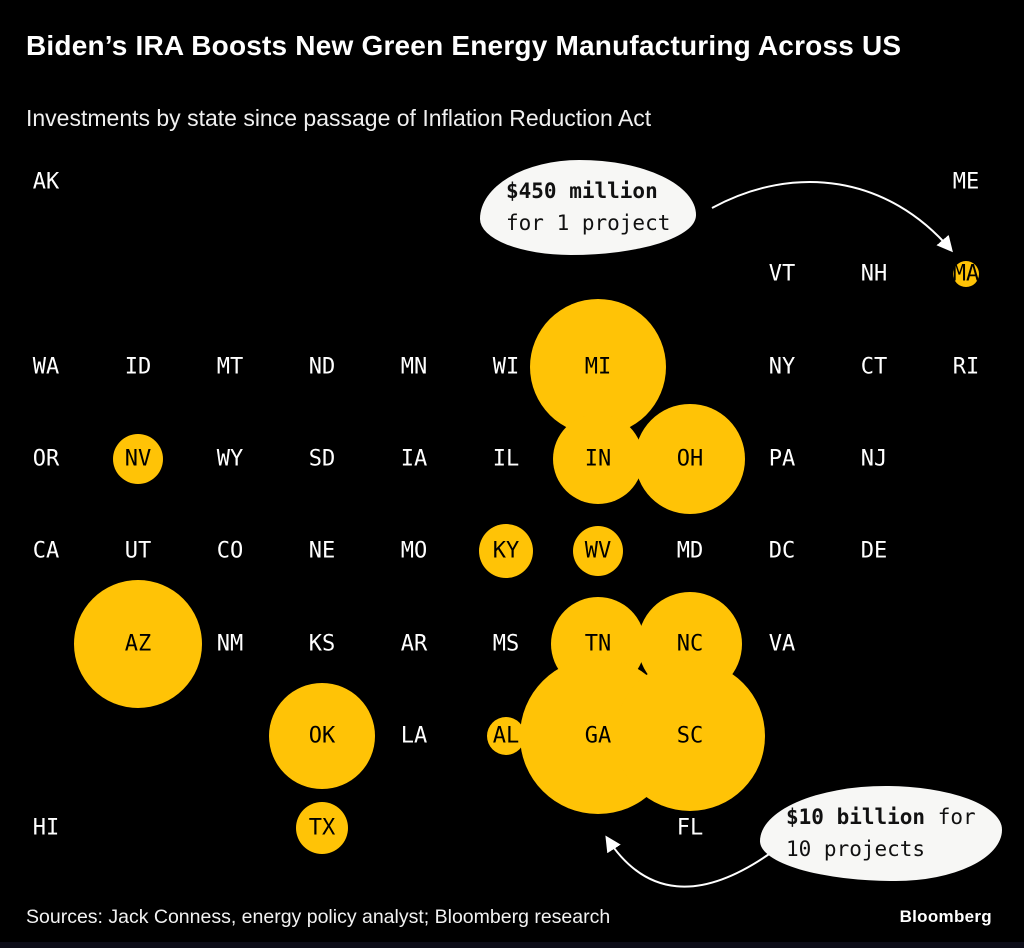 The image size is (1024, 948). What do you see at coordinates (874, 551) in the screenshot?
I see `state-label-de: DE` at bounding box center [874, 551].